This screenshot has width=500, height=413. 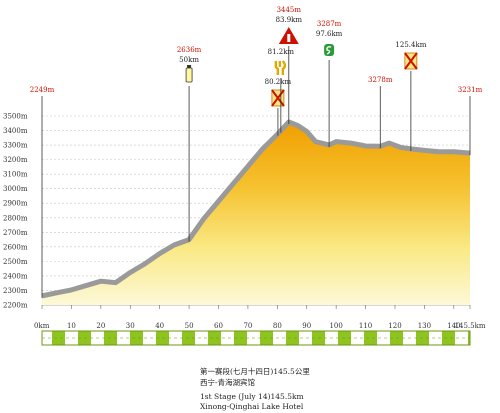 I want to click on food-icon, so click(x=280, y=67).